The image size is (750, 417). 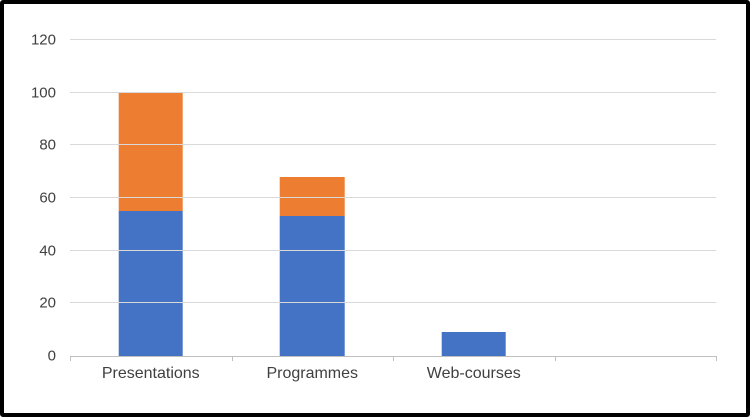 I want to click on y-tick-label: 100, so click(x=43, y=93).